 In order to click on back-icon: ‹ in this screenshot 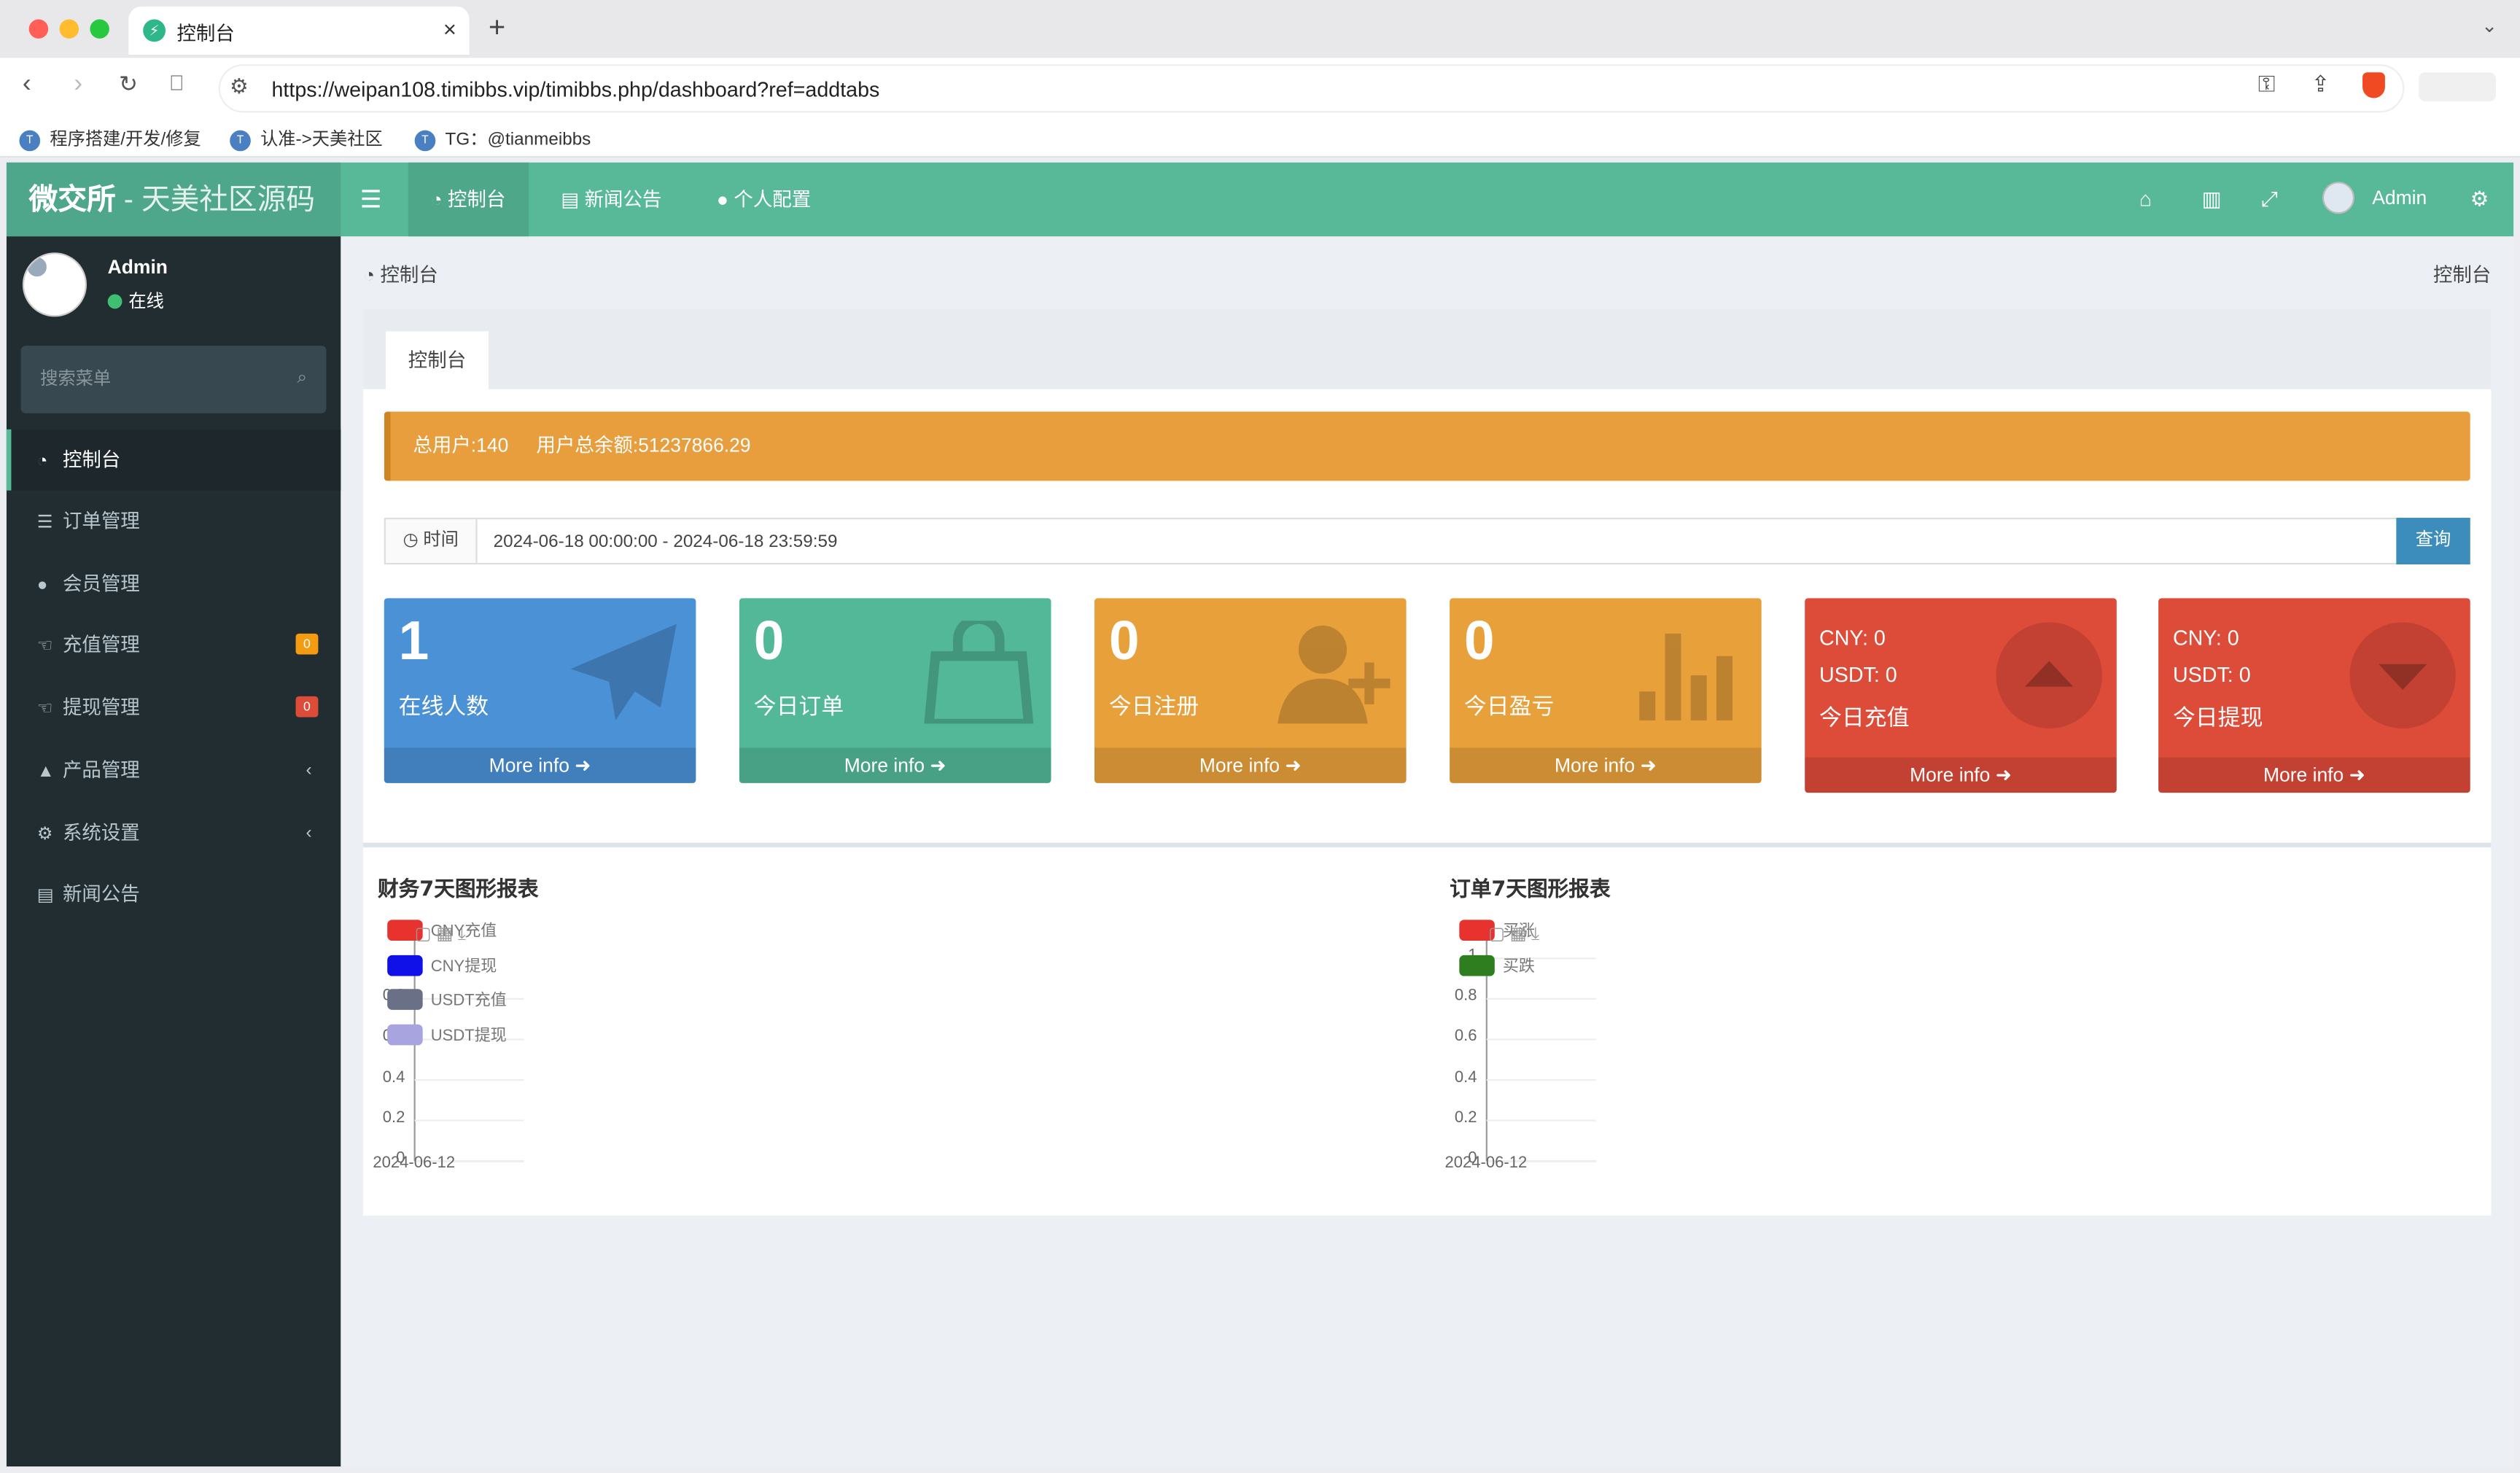, I will do `click(26, 84)`.